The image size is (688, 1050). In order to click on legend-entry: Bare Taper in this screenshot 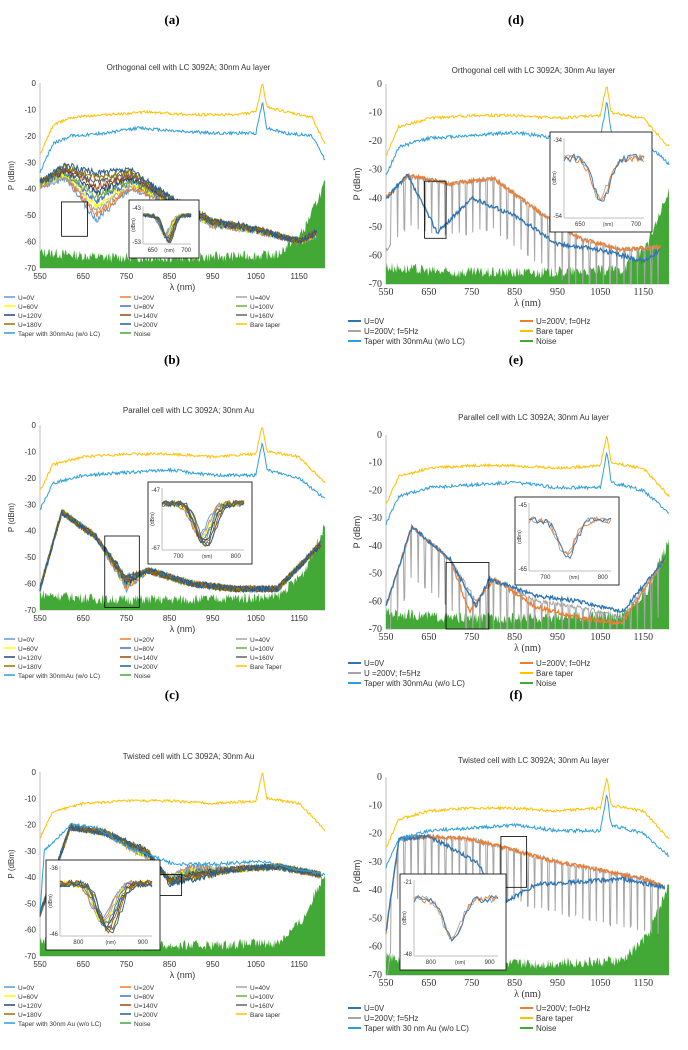, I will do `click(266, 667)`.